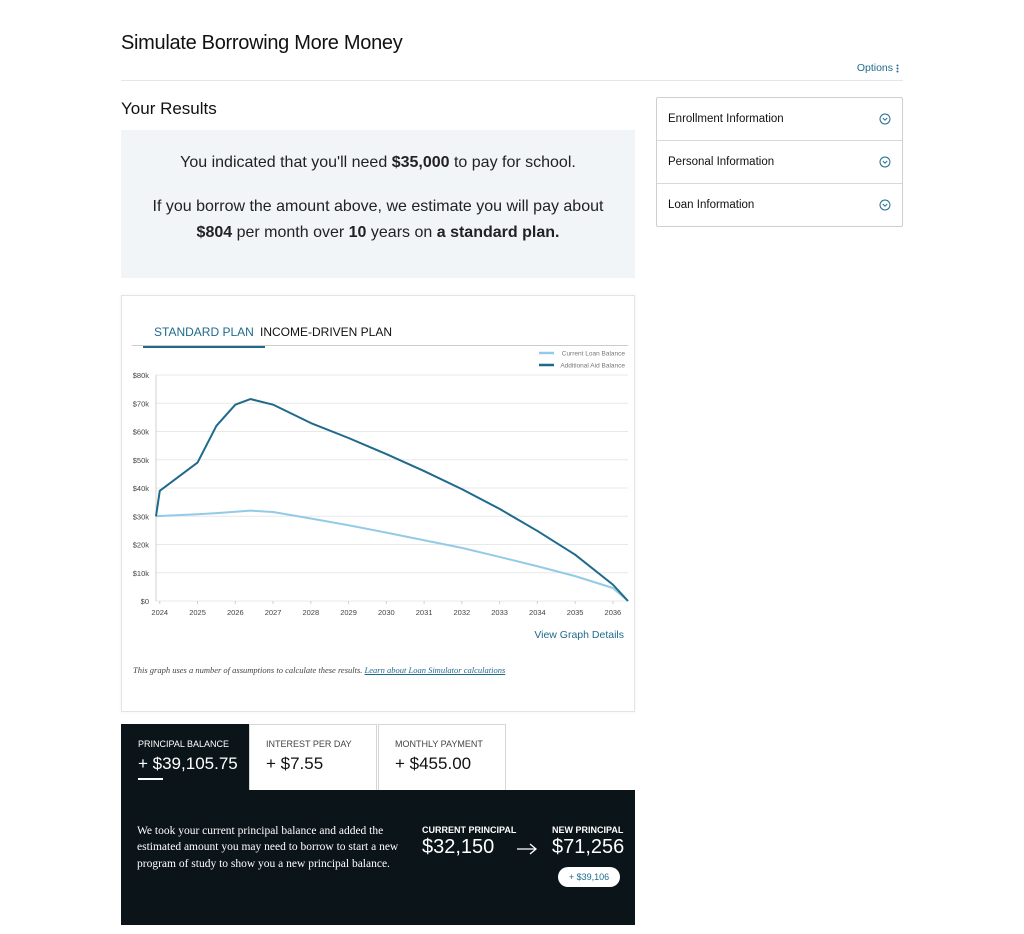 This screenshot has width=1024, height=934. I want to click on x-tick-label: 2029, so click(348, 612).